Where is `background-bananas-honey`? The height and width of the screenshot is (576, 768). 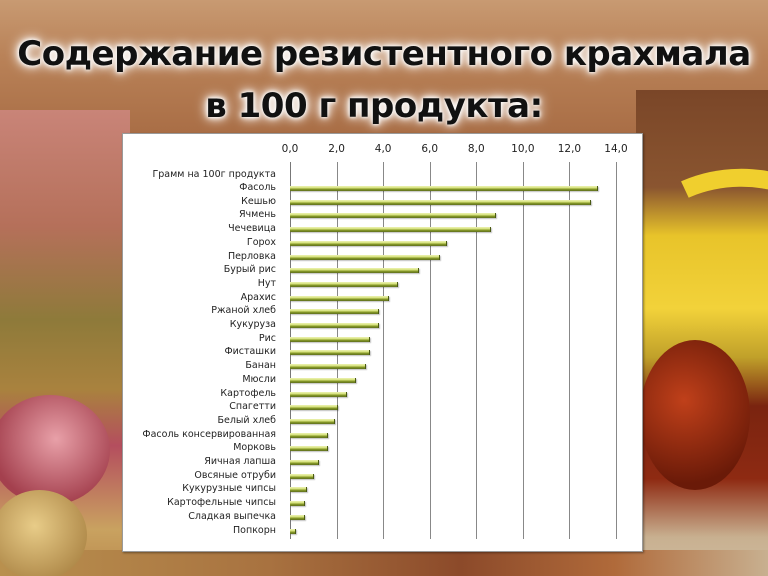
background-bananas-honey is located at coordinates (702, 333).